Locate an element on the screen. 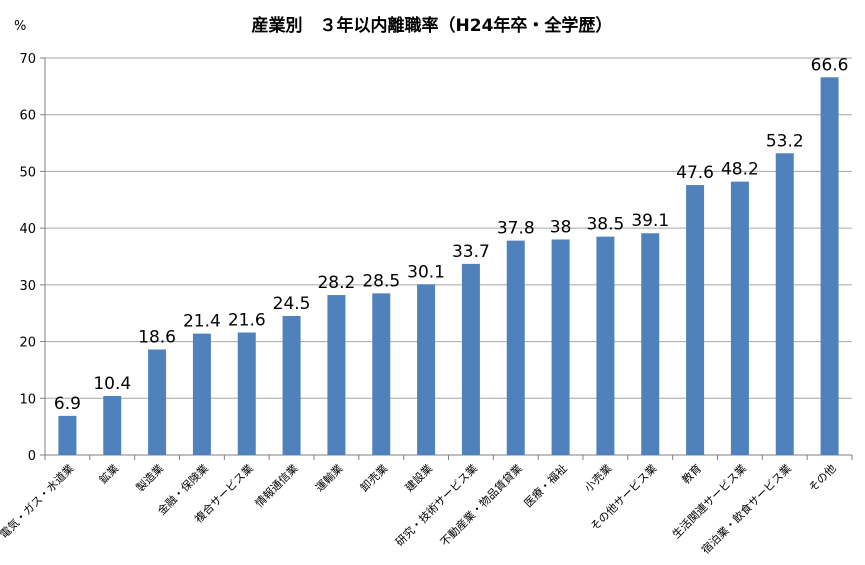  data-label: 37.8 is located at coordinates (516, 229).